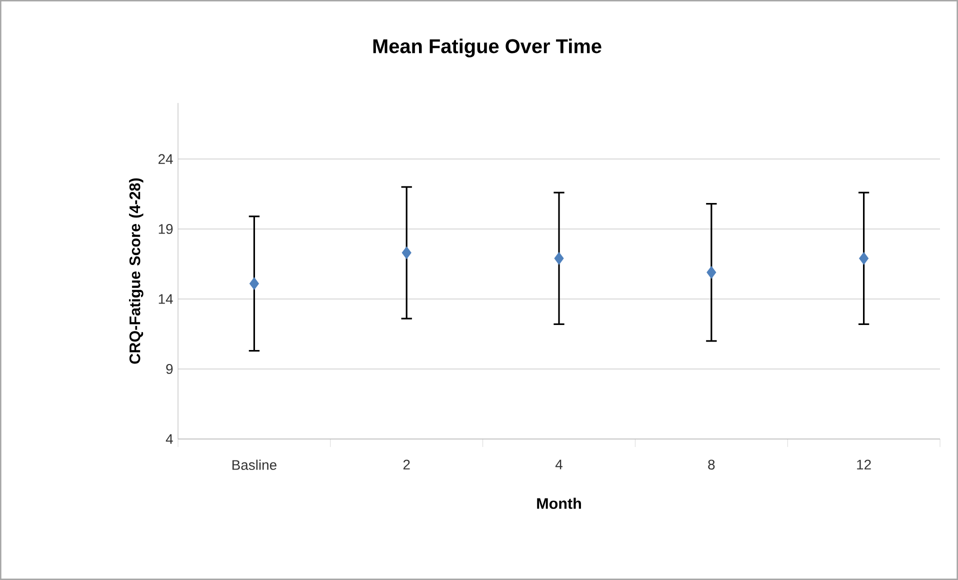  Describe the element at coordinates (711, 465) in the screenshot. I see `x-tick-label: 8` at that location.